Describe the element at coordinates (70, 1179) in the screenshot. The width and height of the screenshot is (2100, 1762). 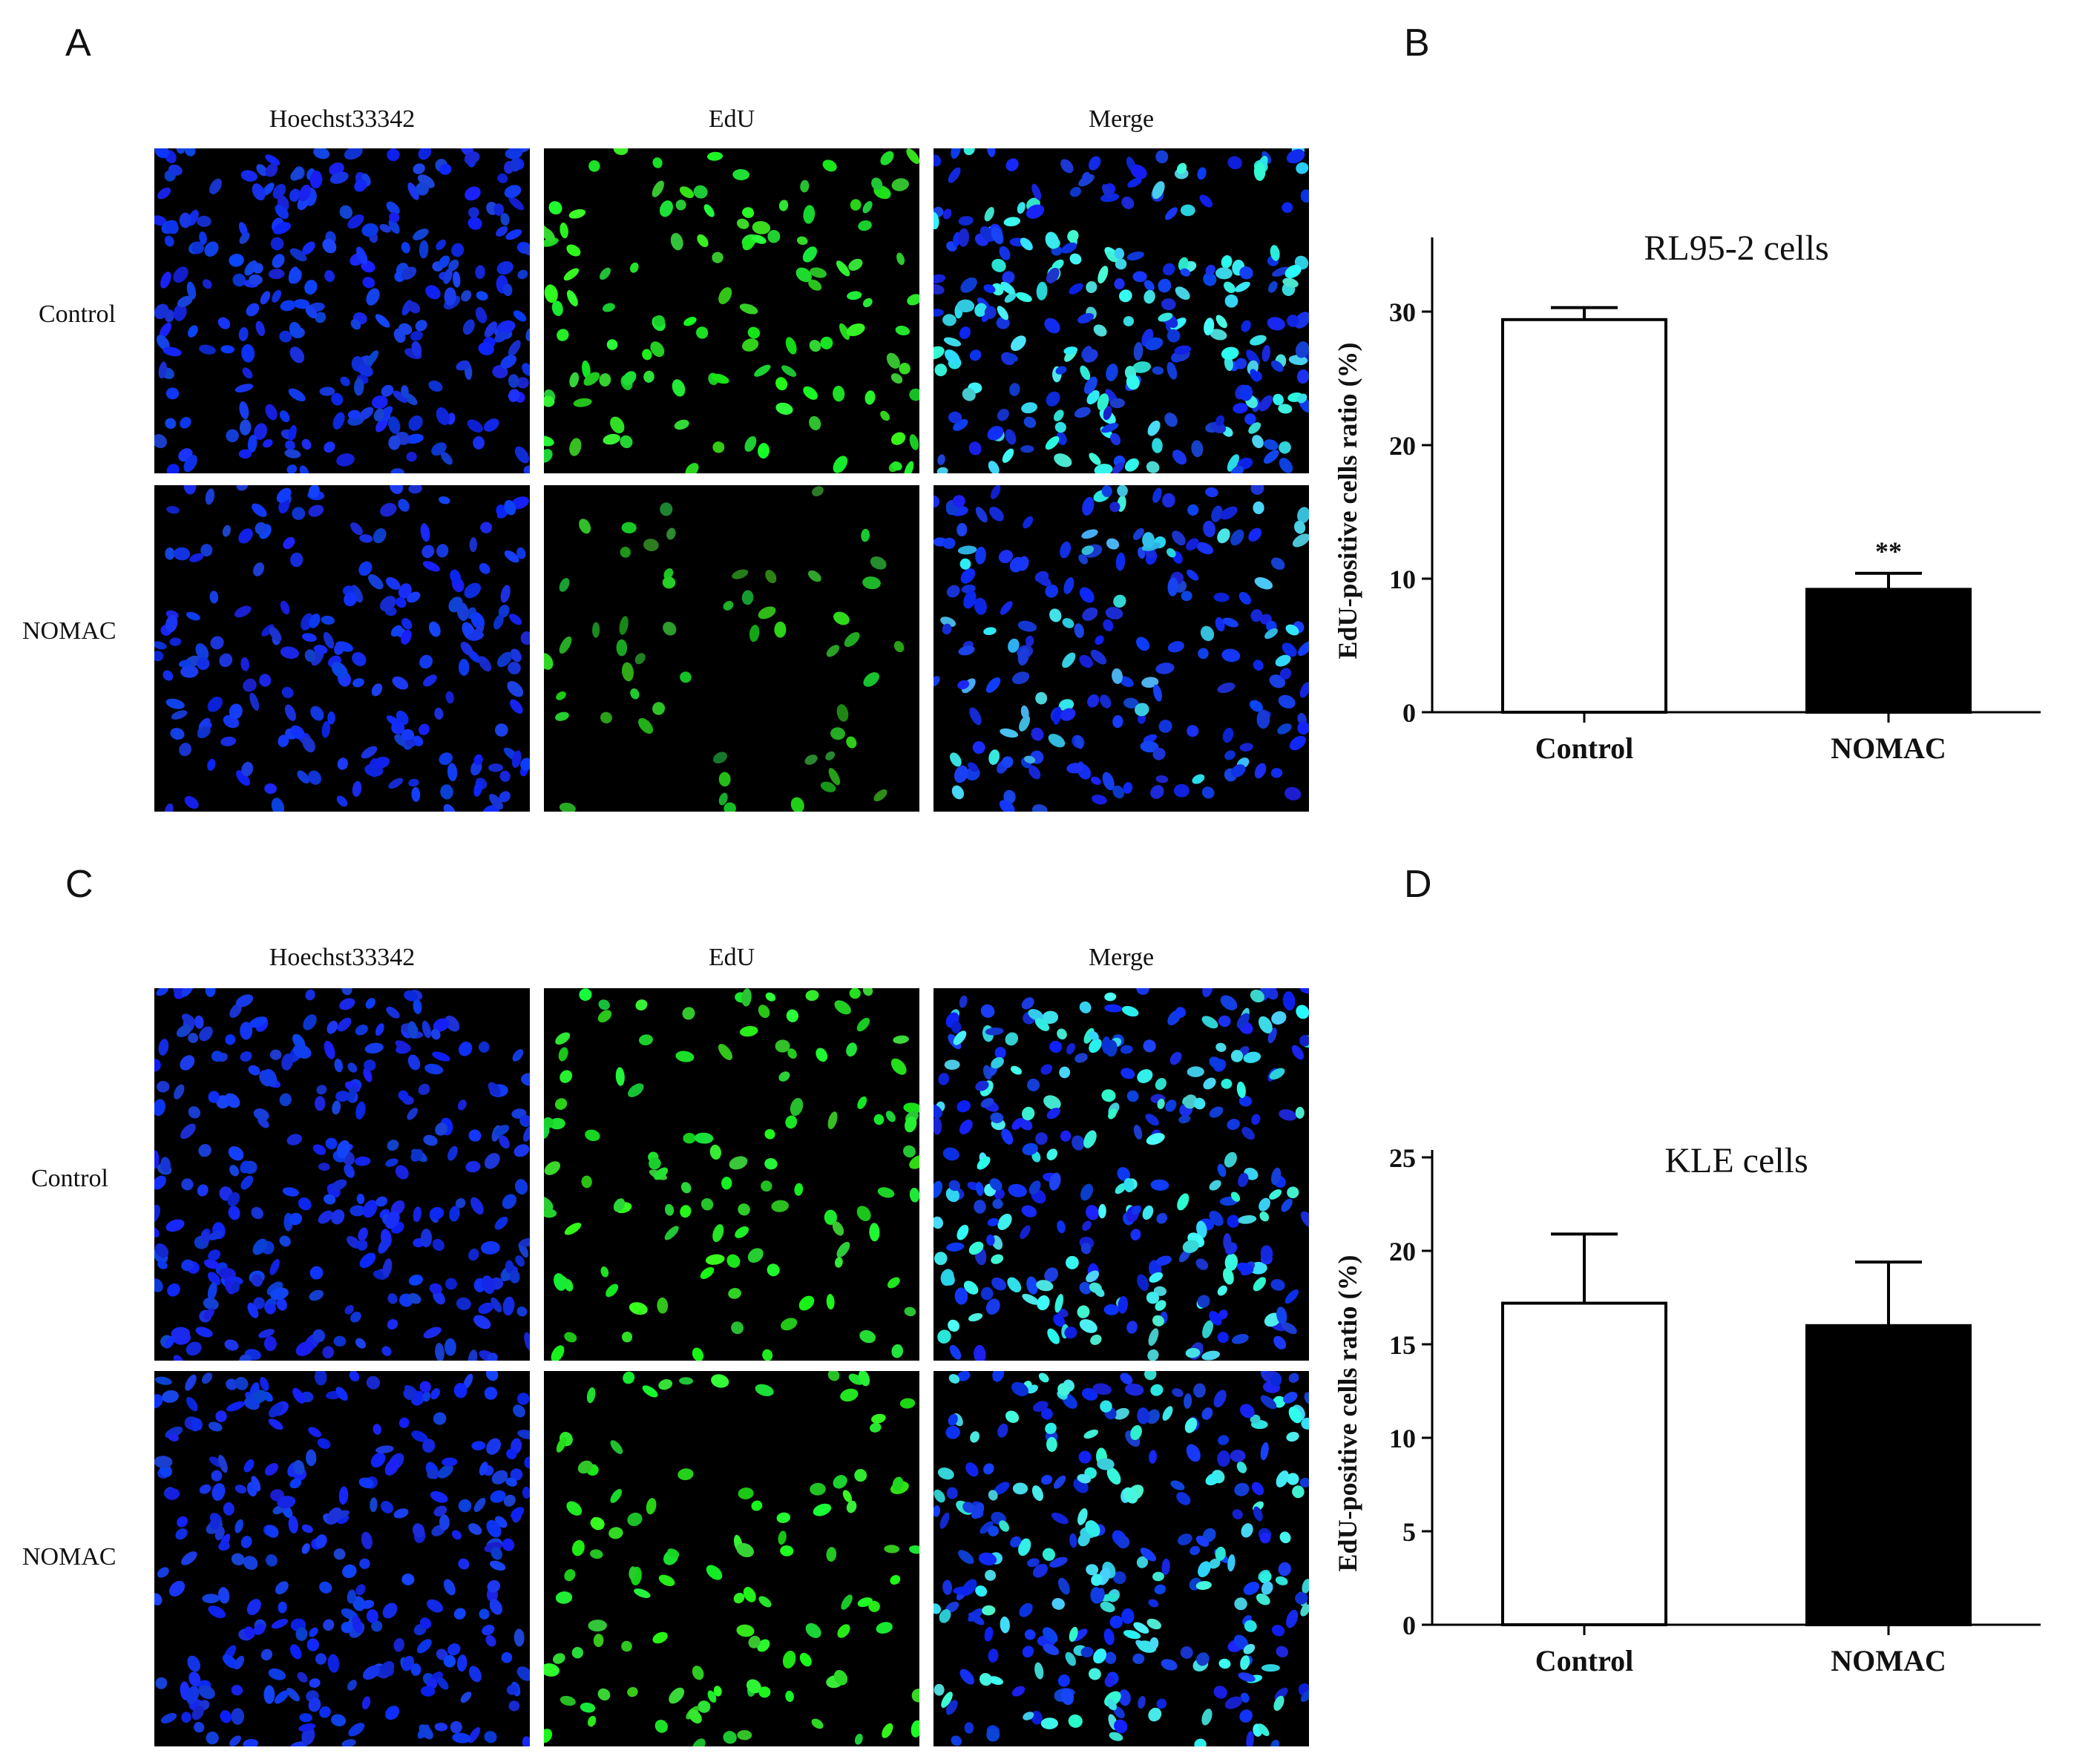
I see `row-label-control-c: Control` at that location.